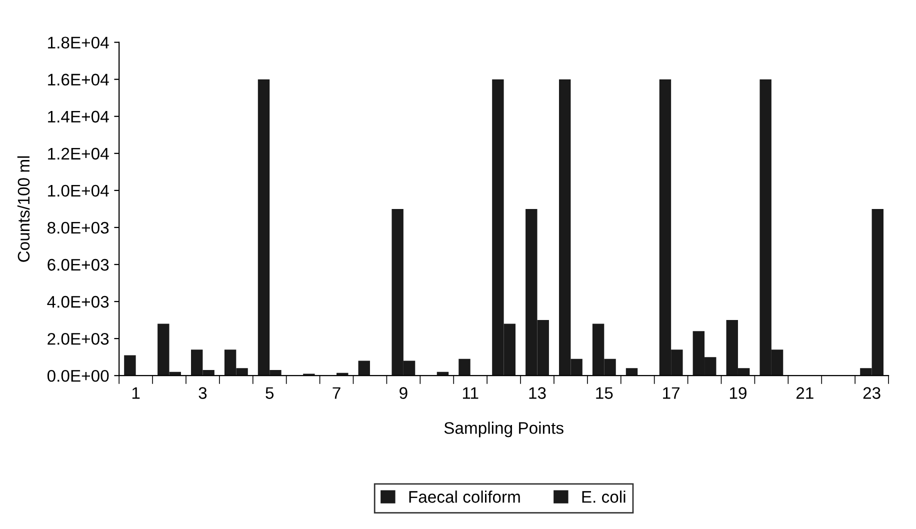  I want to click on x-tick-label: 19, so click(738, 393).